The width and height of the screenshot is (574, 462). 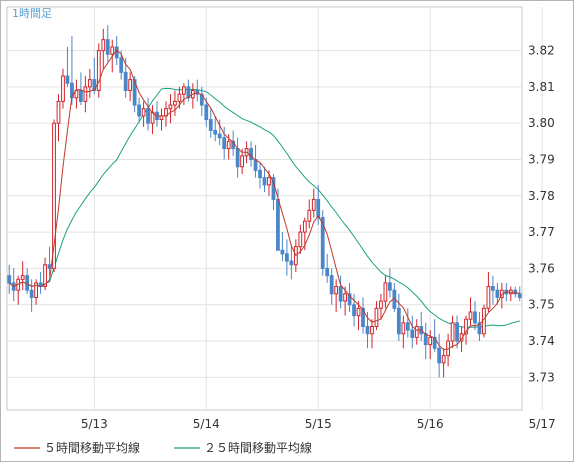 What do you see at coordinates (163, 447) in the screenshot?
I see `legend: ５時間移動平均線 ２５時間移動平均線` at bounding box center [163, 447].